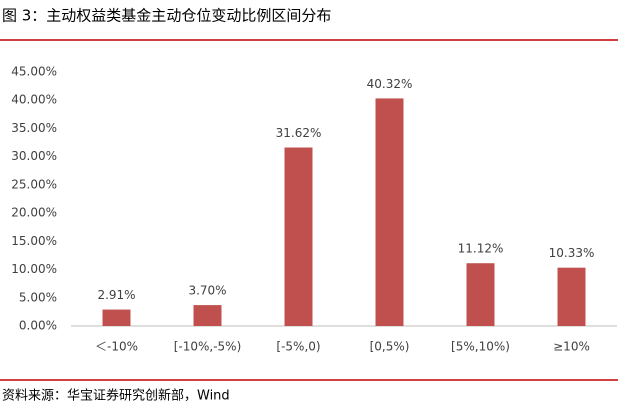 The height and width of the screenshot is (405, 618). What do you see at coordinates (207, 291) in the screenshot?
I see `value-label: 3.70%` at bounding box center [207, 291].